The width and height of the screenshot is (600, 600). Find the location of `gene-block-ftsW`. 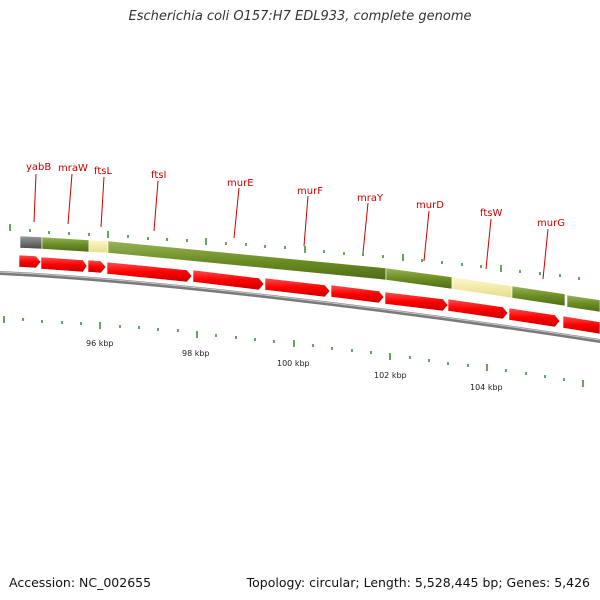

gene-block-ftsW is located at coordinates (482, 287).